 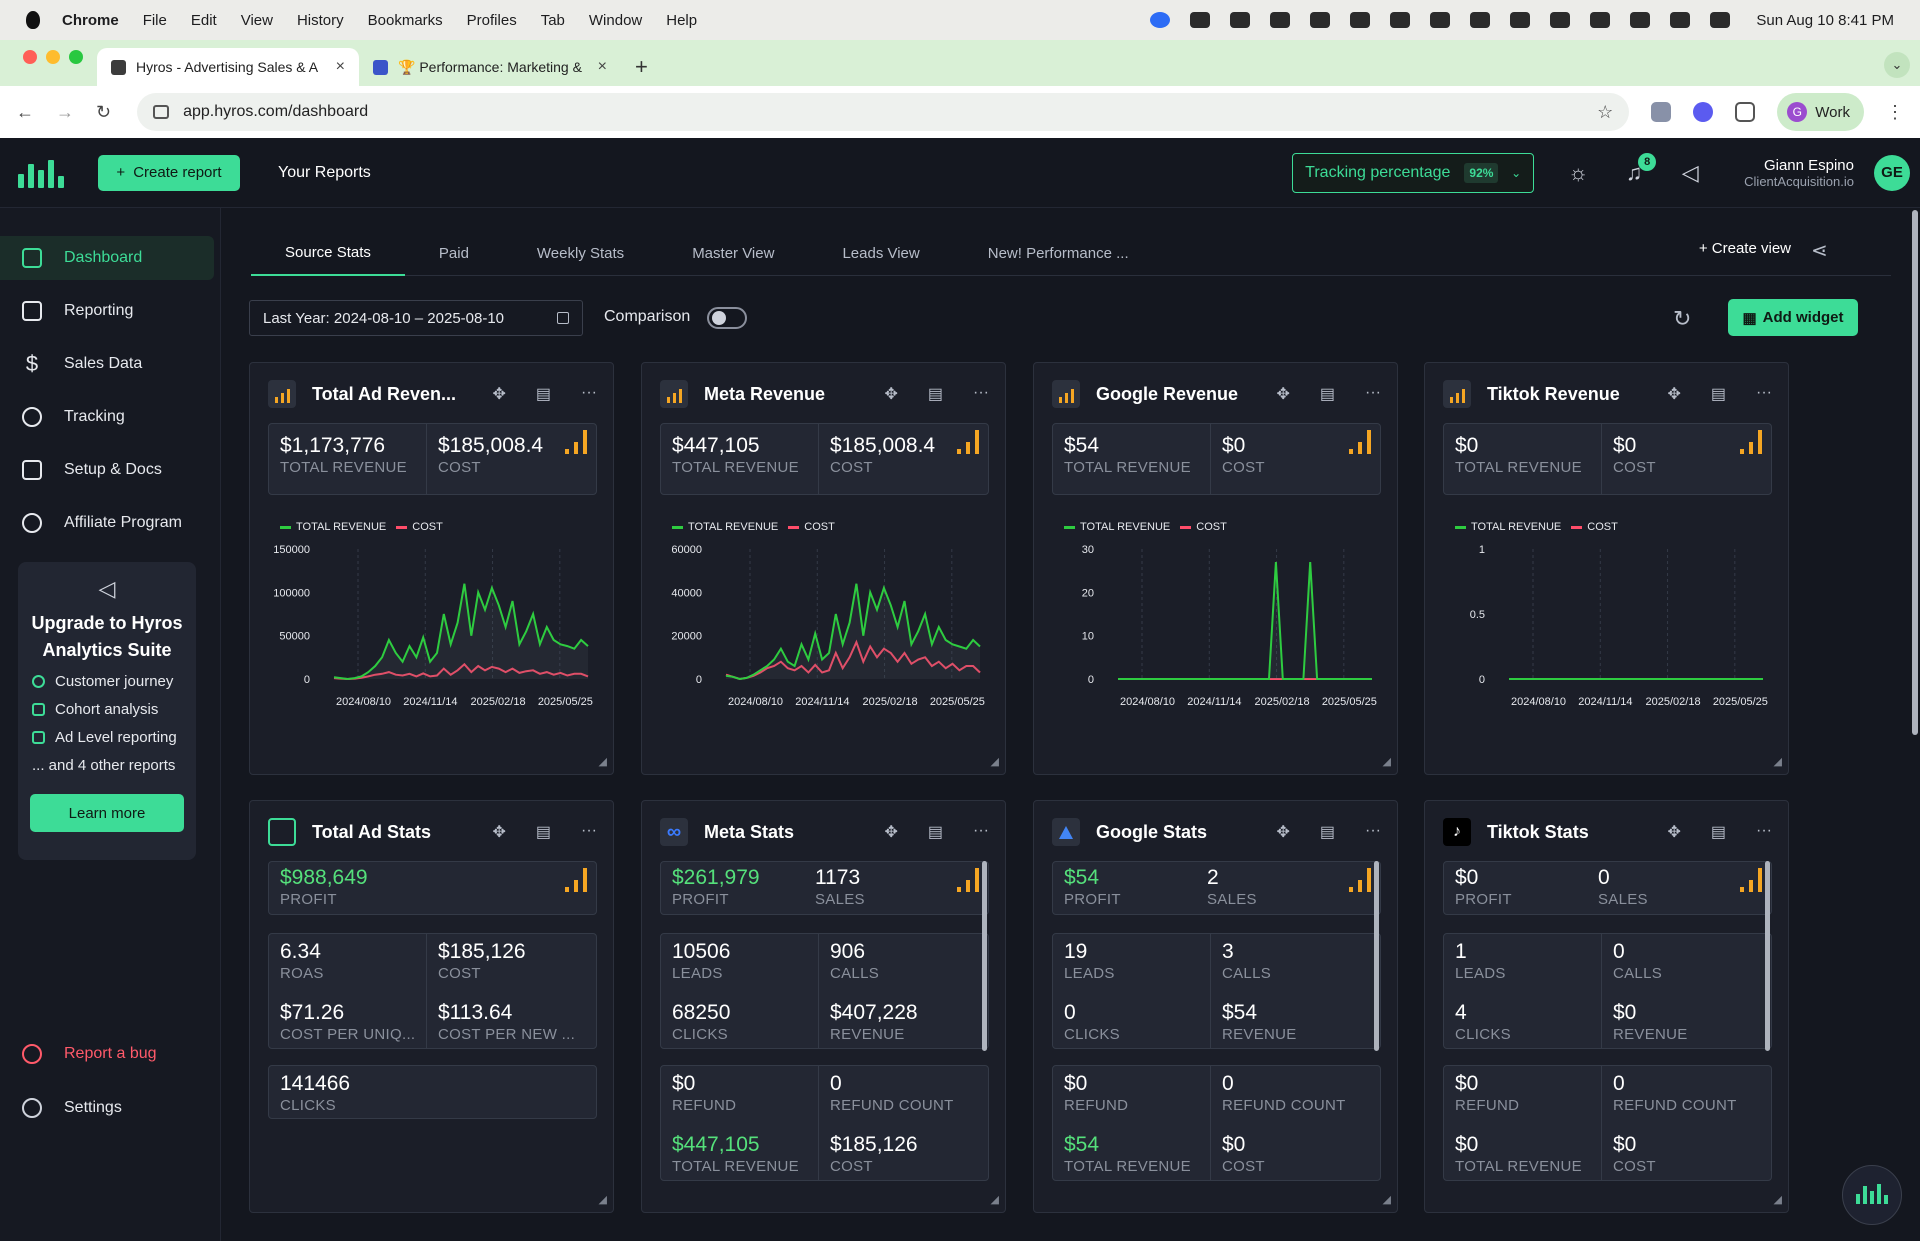 What do you see at coordinates (1578, 172) in the screenshot?
I see `theme-sun-icon: ☼` at bounding box center [1578, 172].